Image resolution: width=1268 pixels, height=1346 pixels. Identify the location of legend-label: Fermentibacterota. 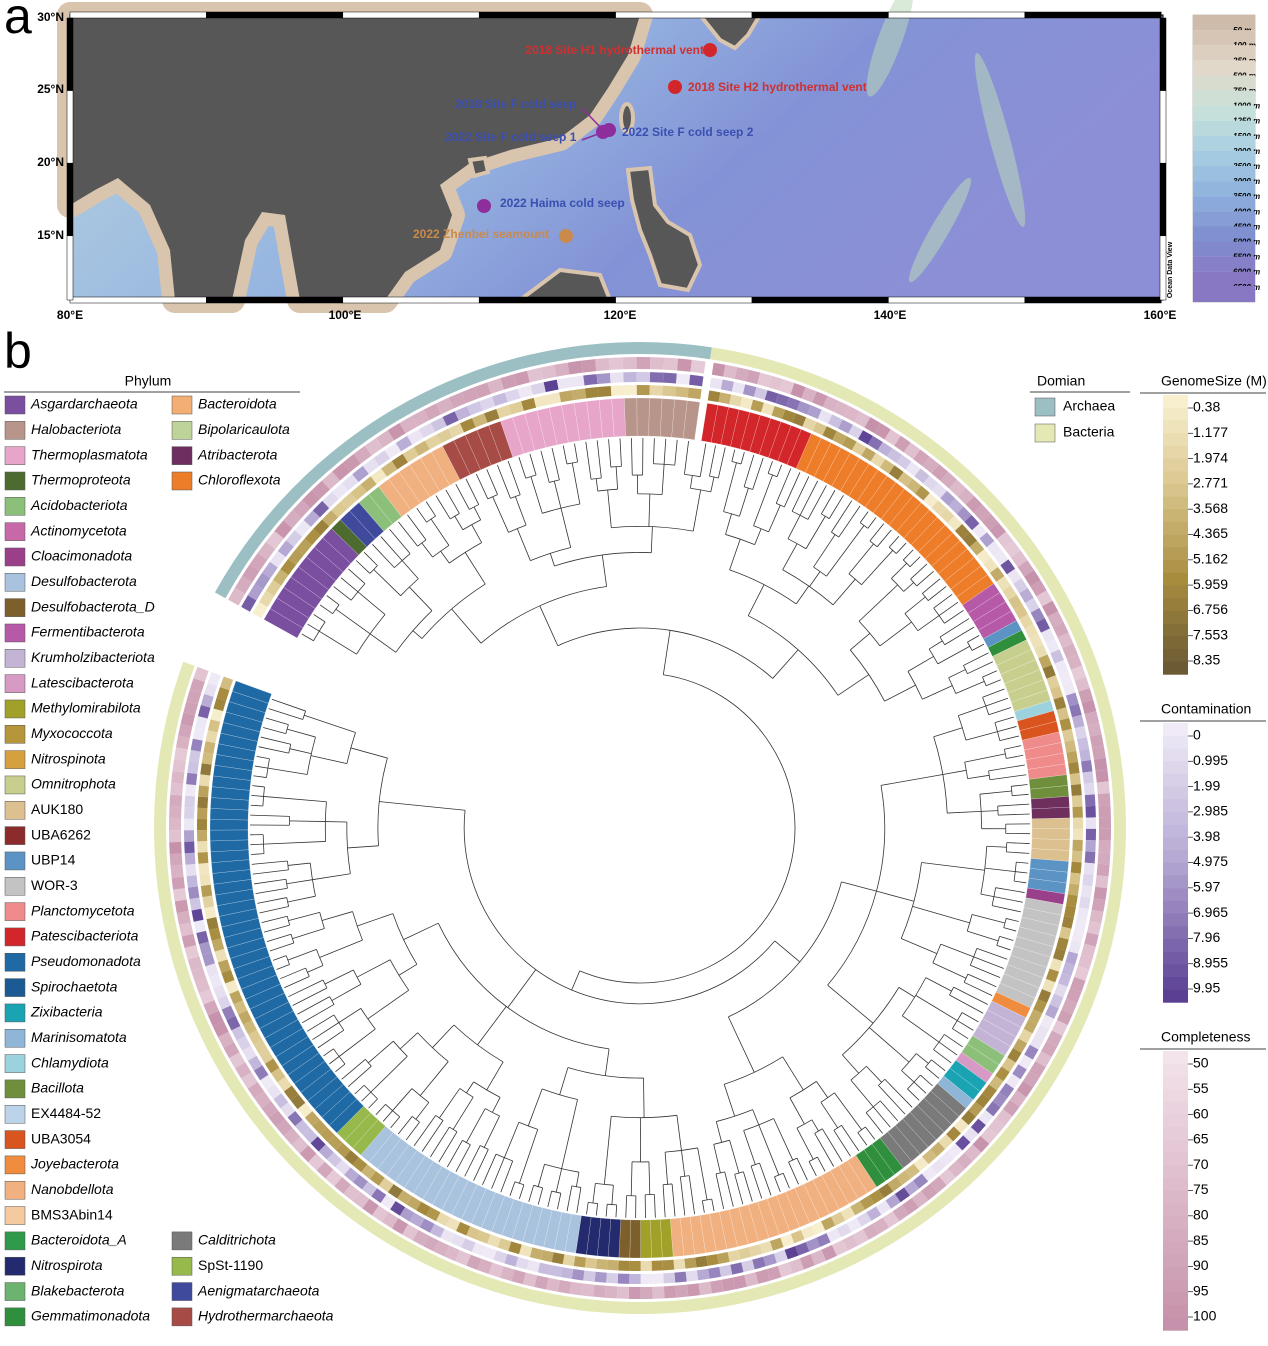
(88, 632).